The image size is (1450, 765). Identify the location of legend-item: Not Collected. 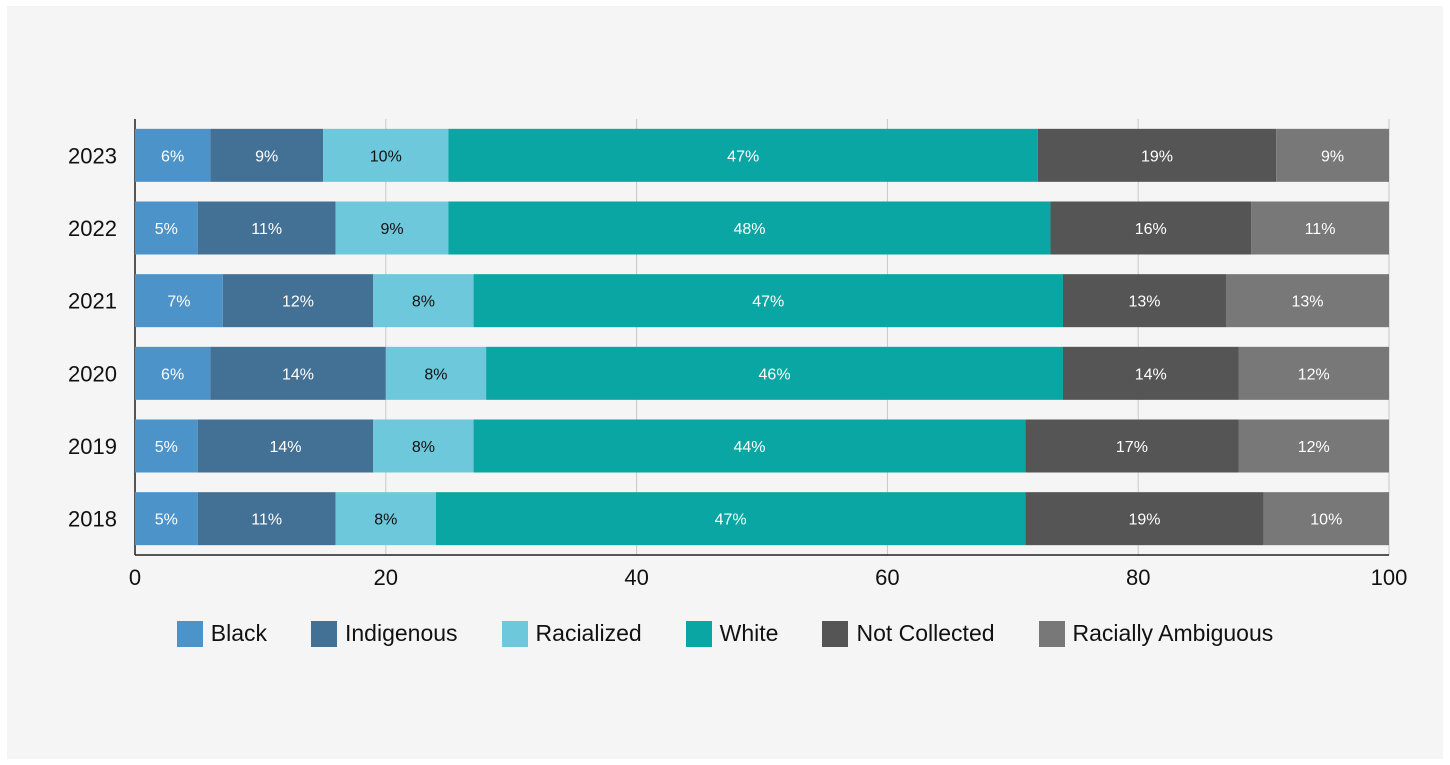
(908, 633).